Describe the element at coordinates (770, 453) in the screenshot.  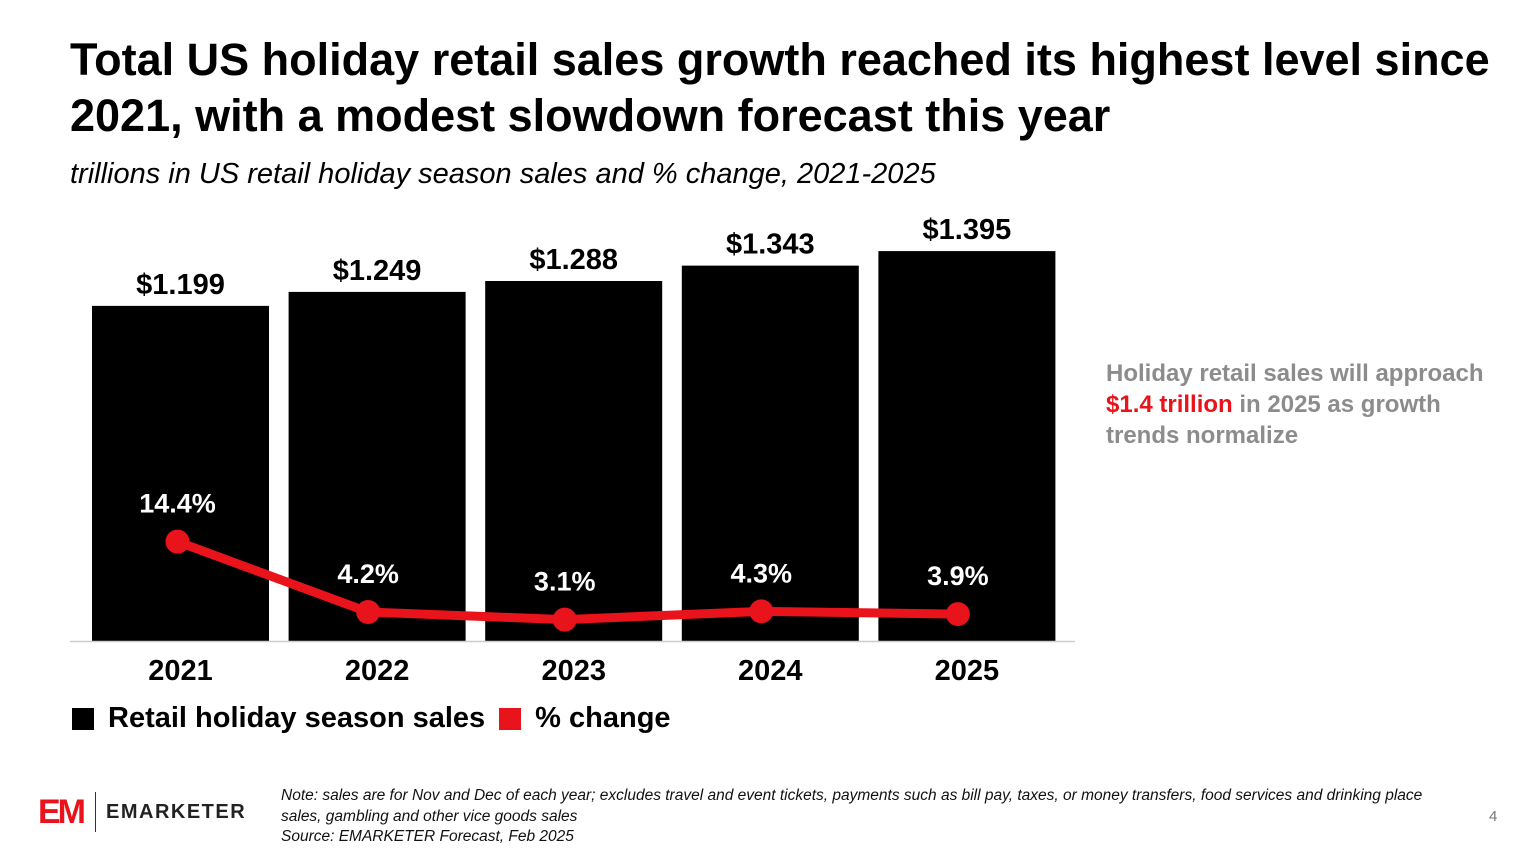
I see `bar-2024` at that location.